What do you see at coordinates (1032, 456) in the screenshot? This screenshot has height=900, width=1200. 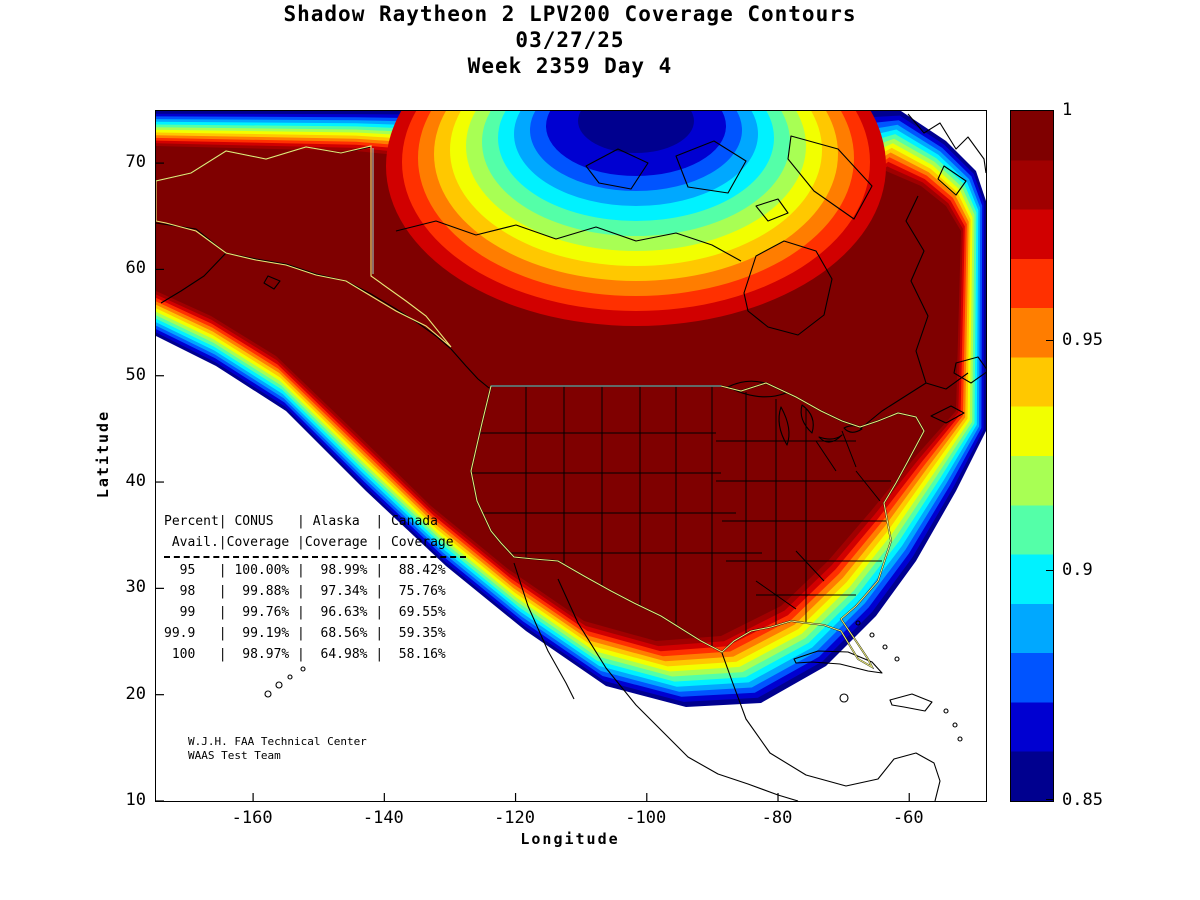 I see `colorbar` at bounding box center [1032, 456].